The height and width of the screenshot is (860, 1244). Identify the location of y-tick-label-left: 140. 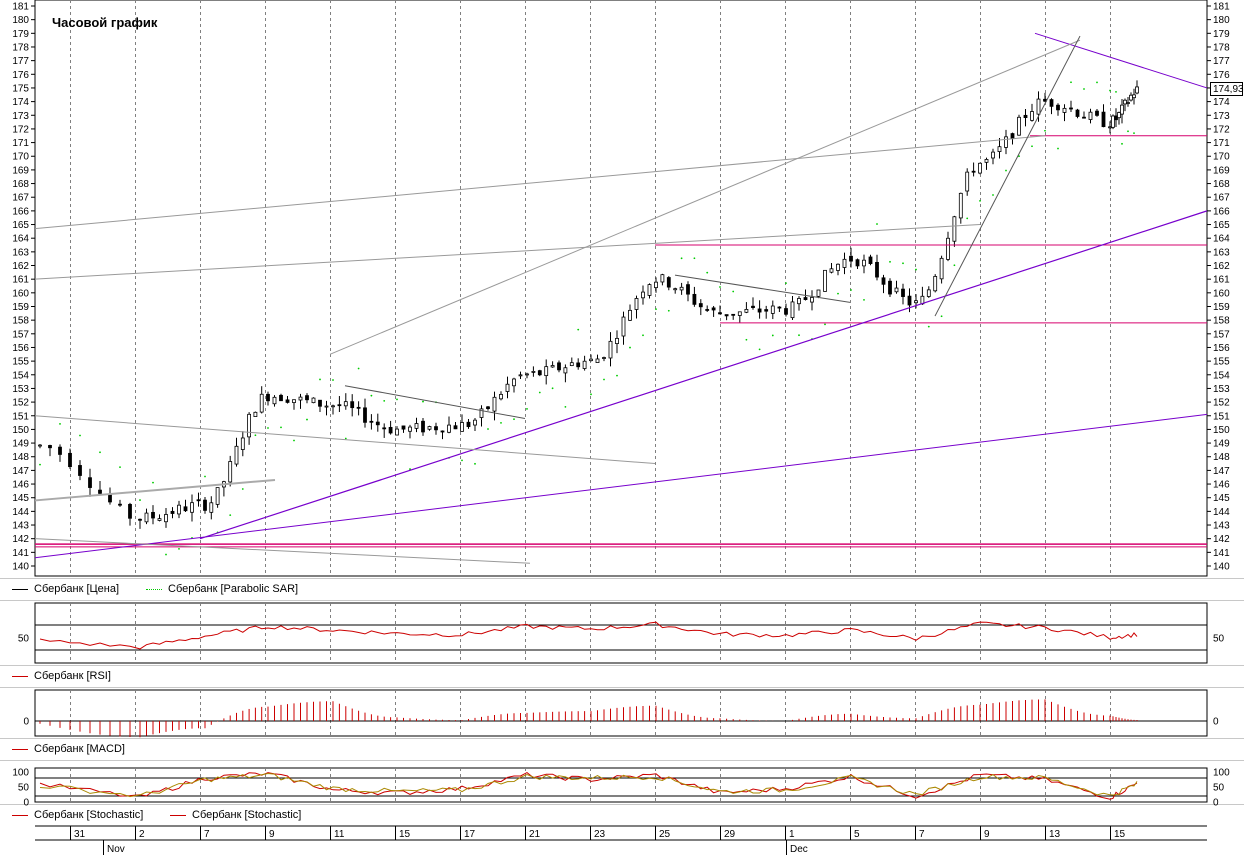
(20, 567).